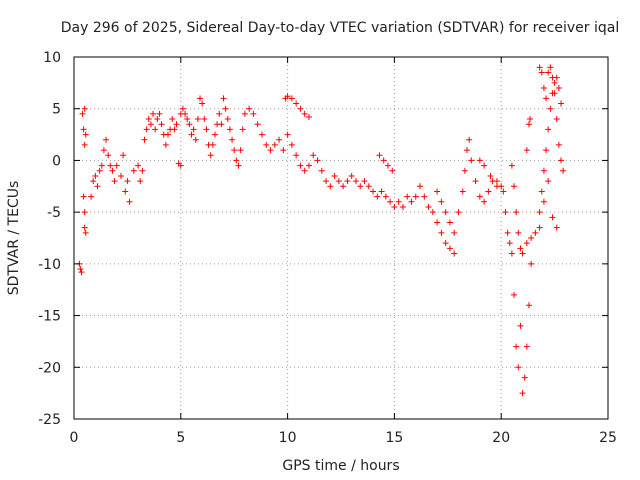 This screenshot has height=480, width=640. I want to click on y-tick-label: -20, so click(49, 368).